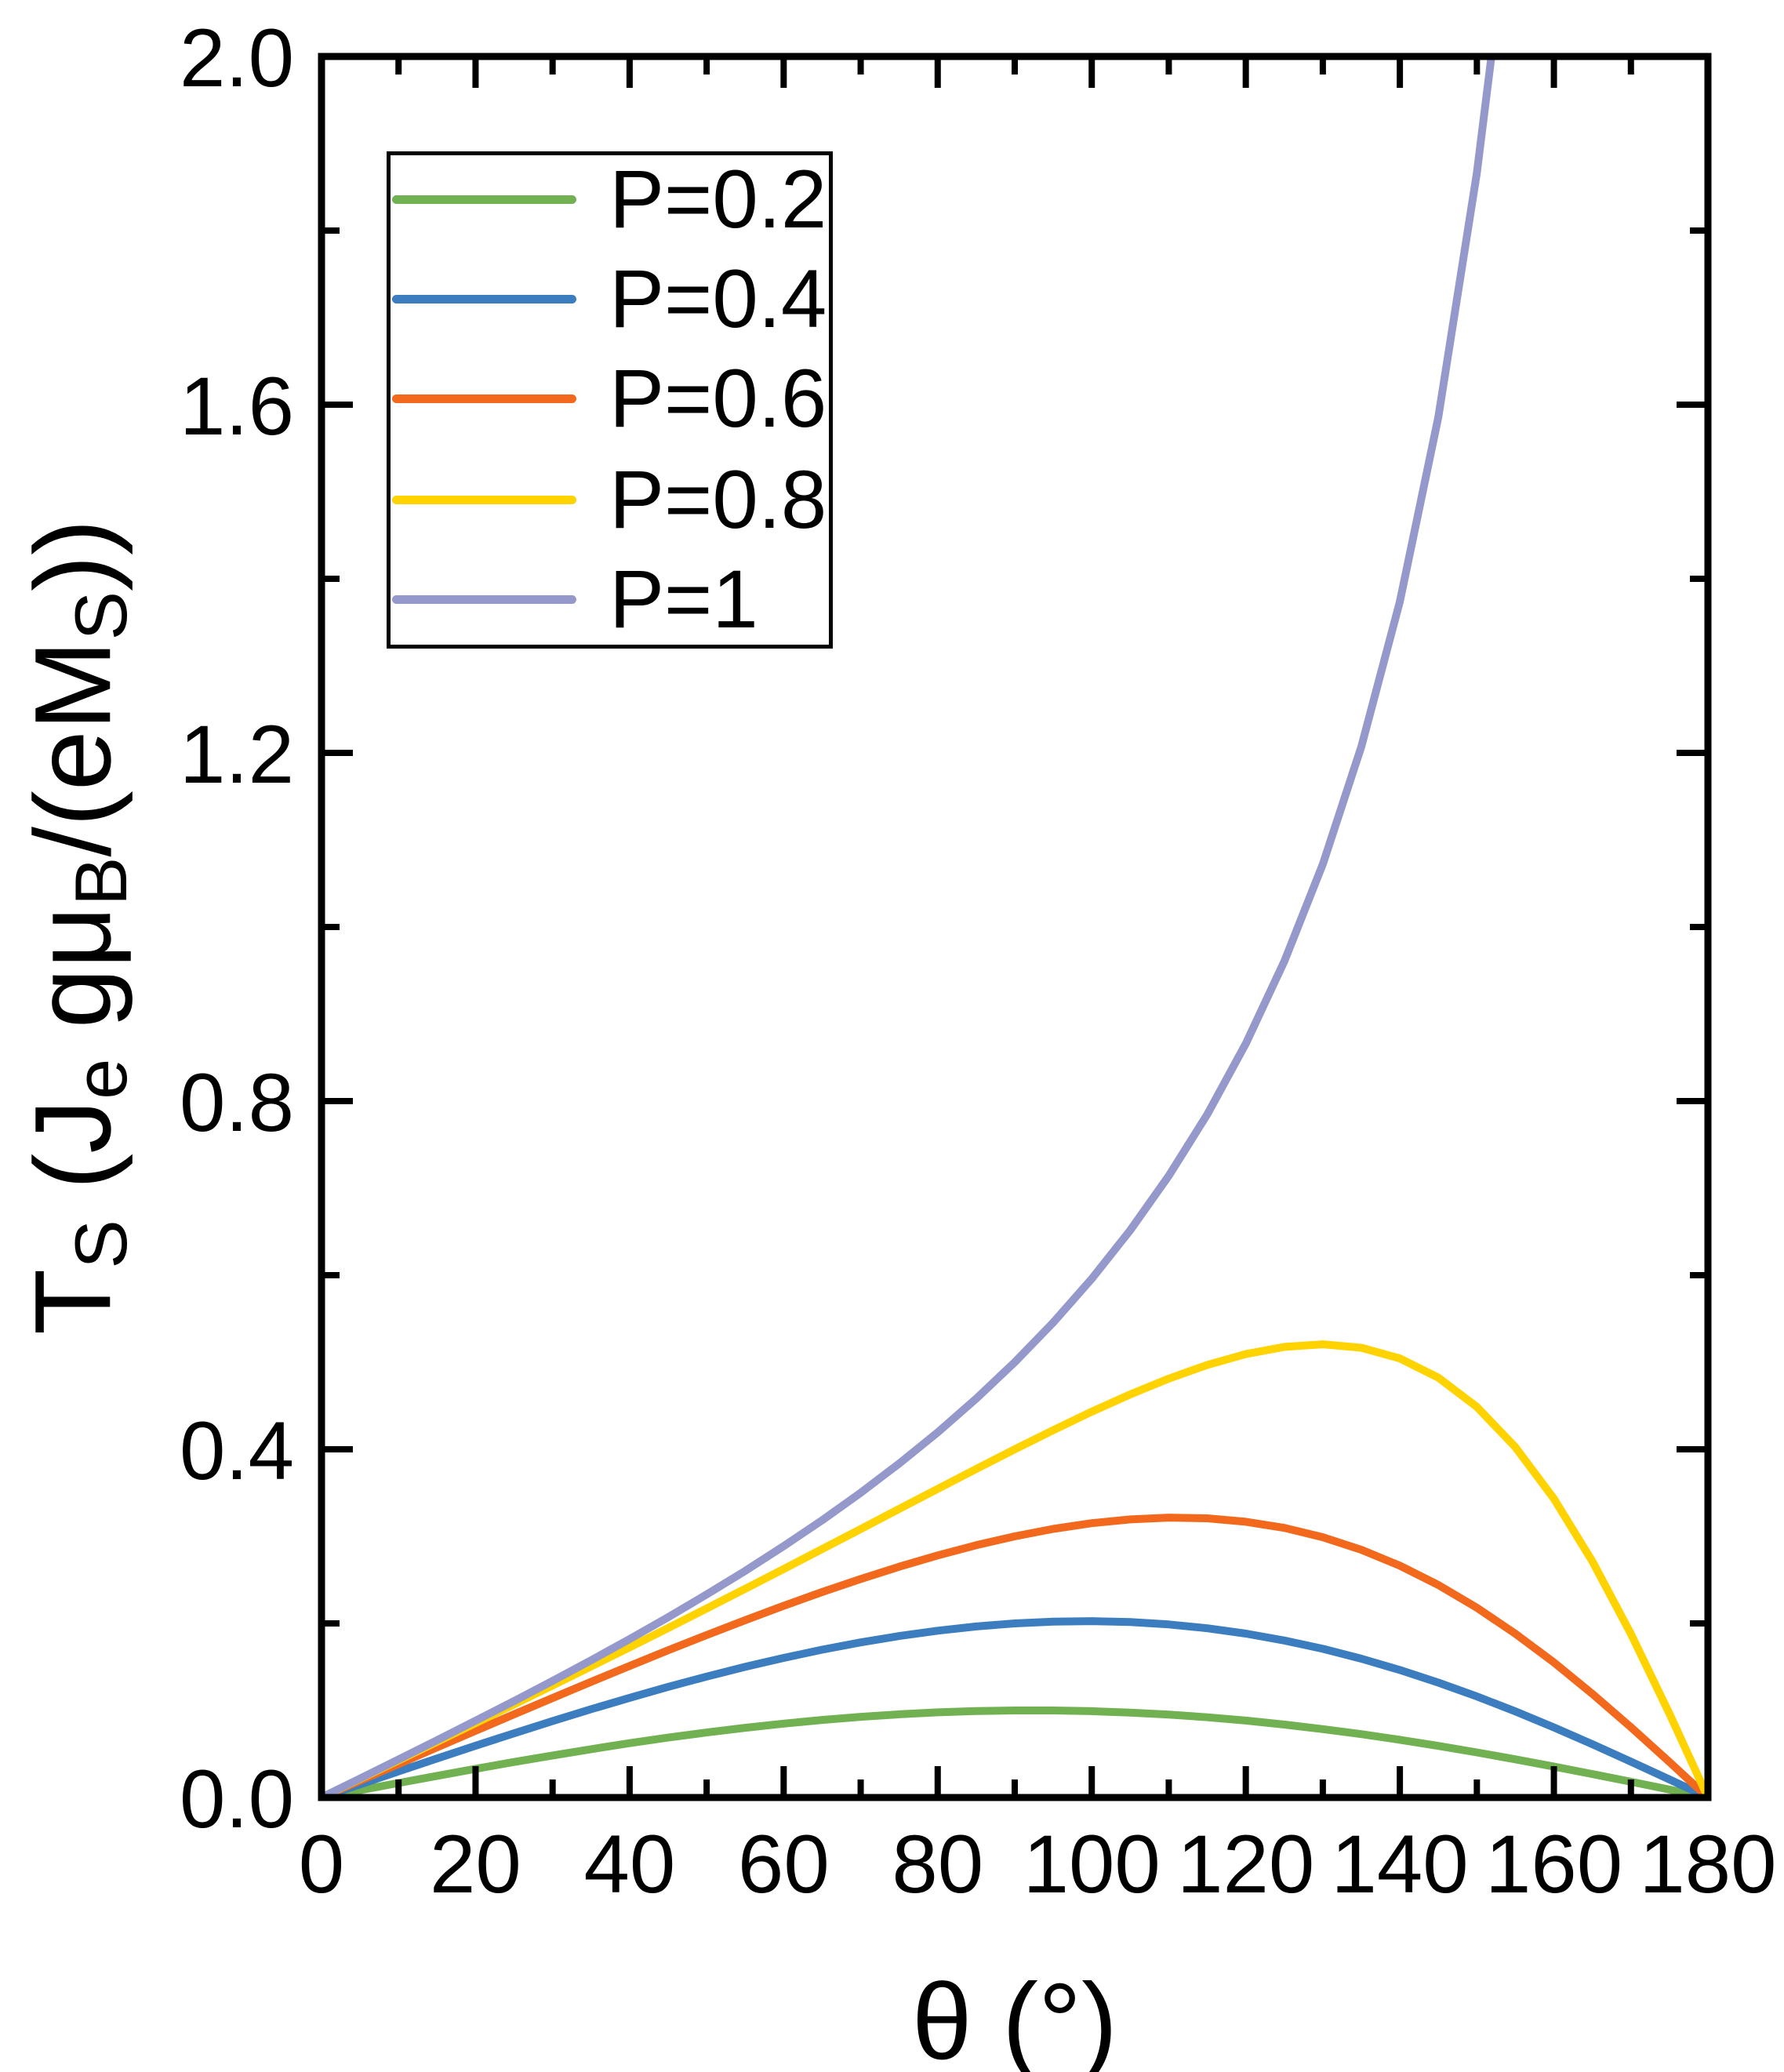  I want to click on y-tick-label-2.0: 2.0, so click(237, 59).